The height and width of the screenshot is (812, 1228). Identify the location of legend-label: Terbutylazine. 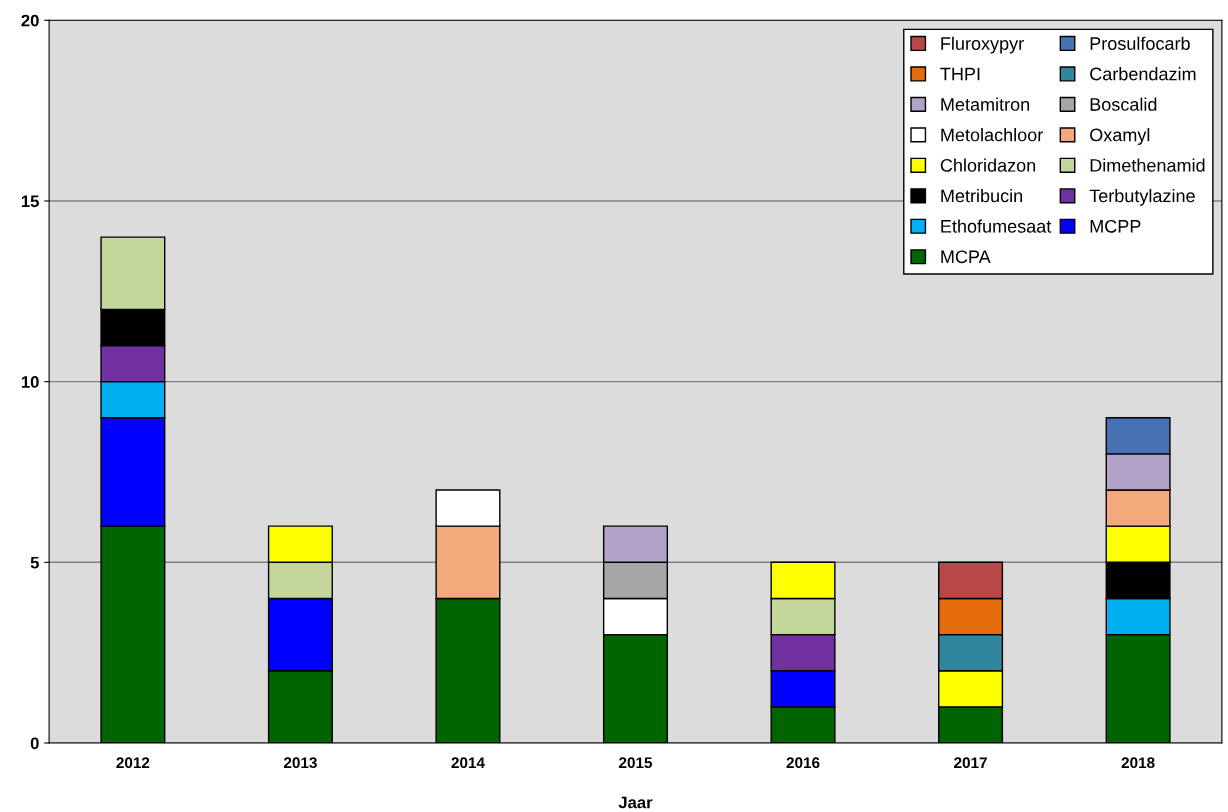
(1142, 197).